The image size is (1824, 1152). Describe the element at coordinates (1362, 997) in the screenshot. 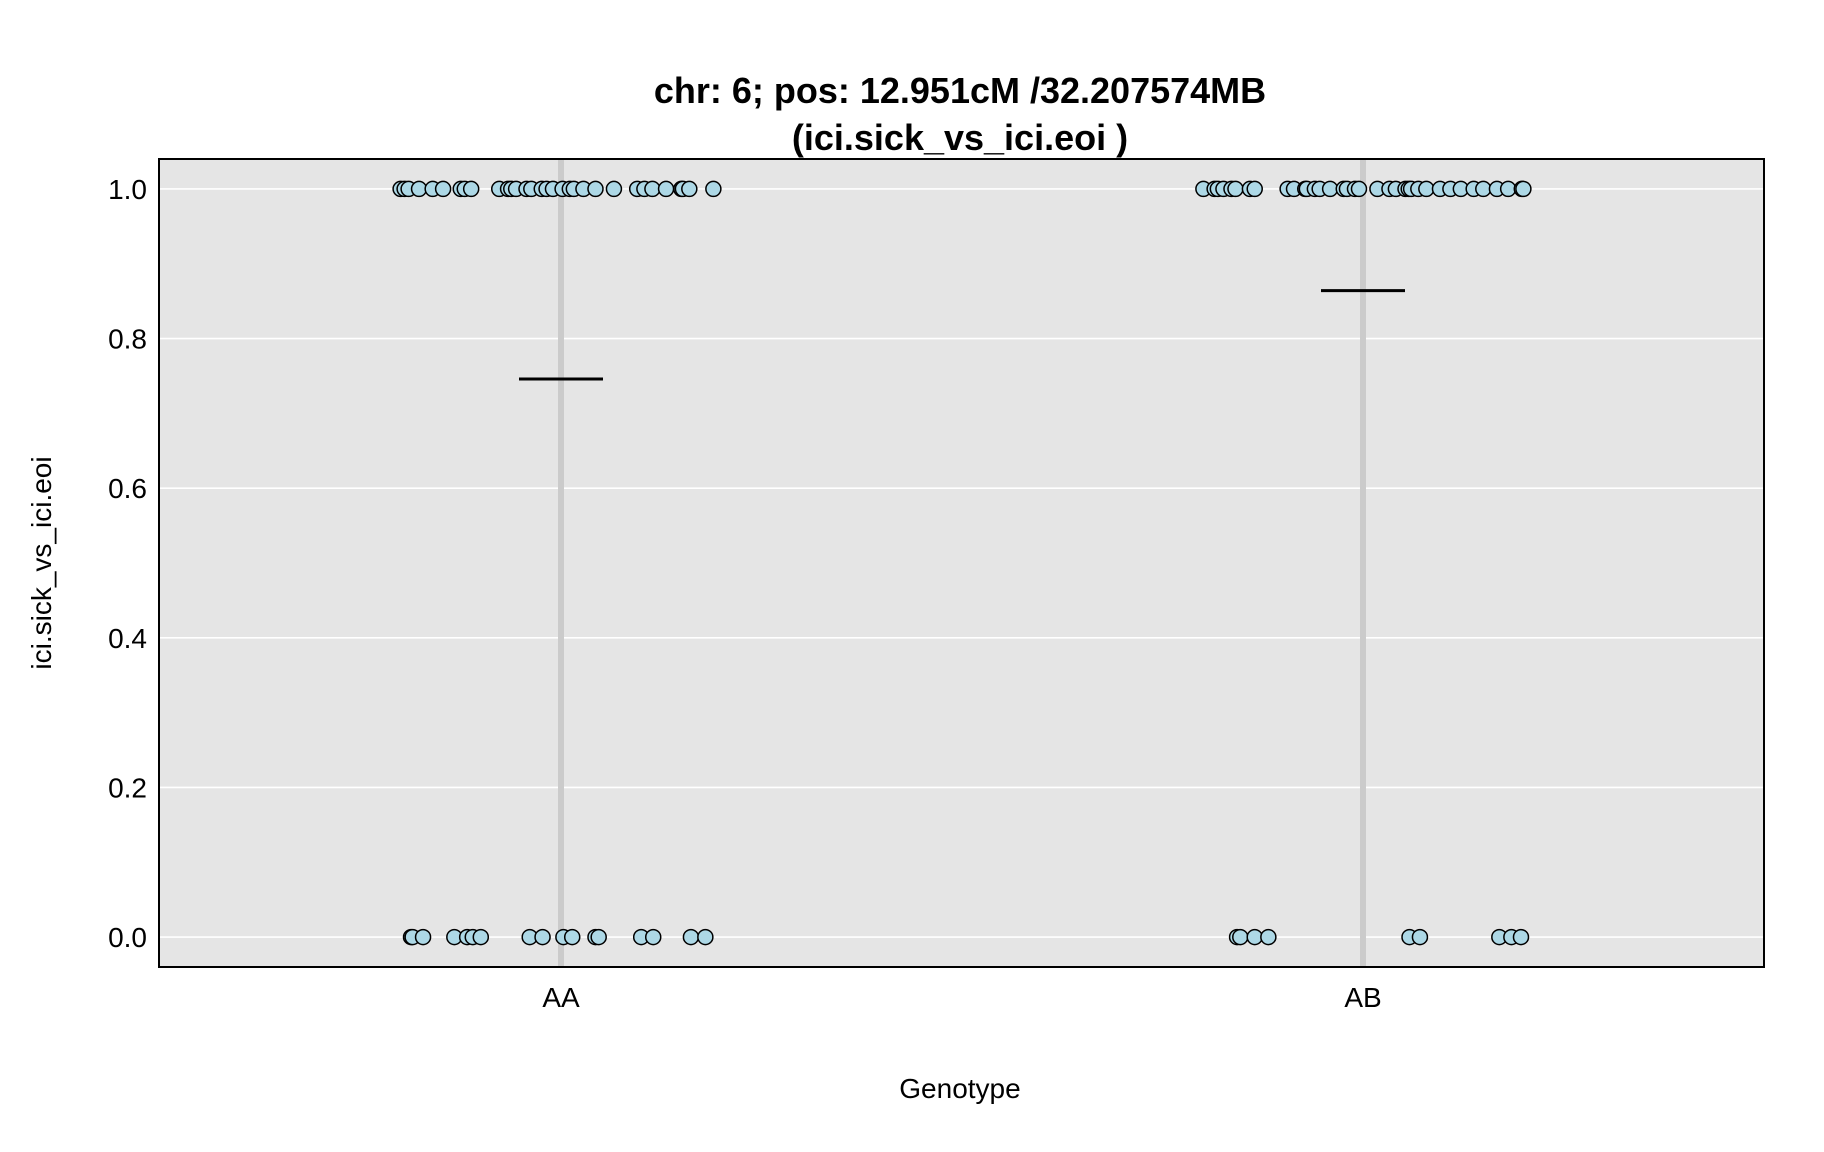

I see `x-tick-label-AB: AB` at that location.